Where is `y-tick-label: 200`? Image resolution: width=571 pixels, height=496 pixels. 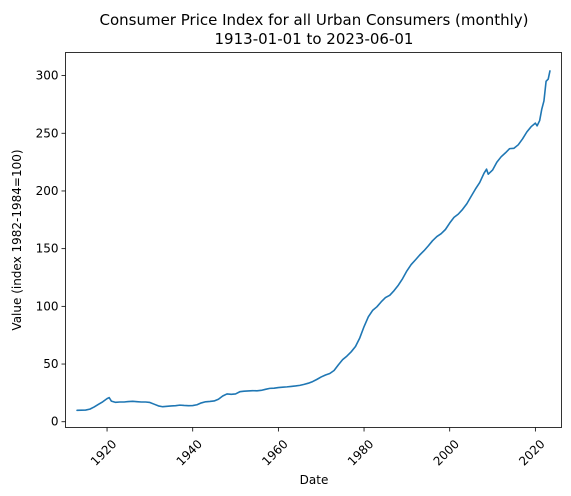 y-tick-label: 200 is located at coordinates (47, 191).